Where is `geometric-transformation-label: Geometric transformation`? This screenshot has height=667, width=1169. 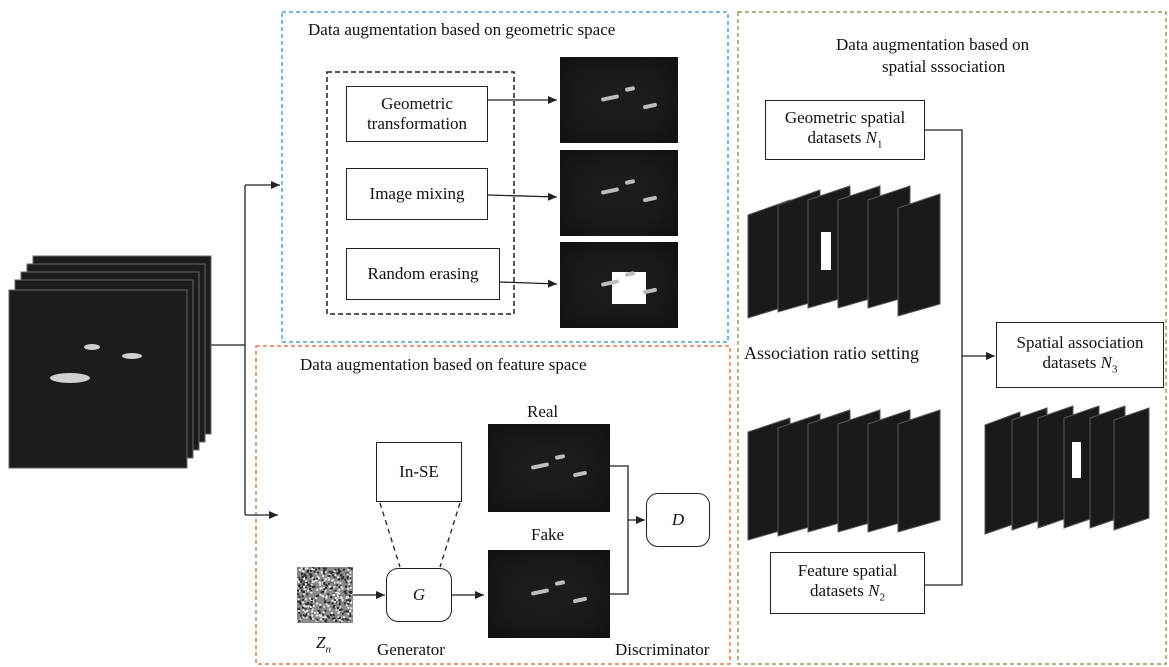 geometric-transformation-label: Geometric transformation is located at coordinates (417, 113).